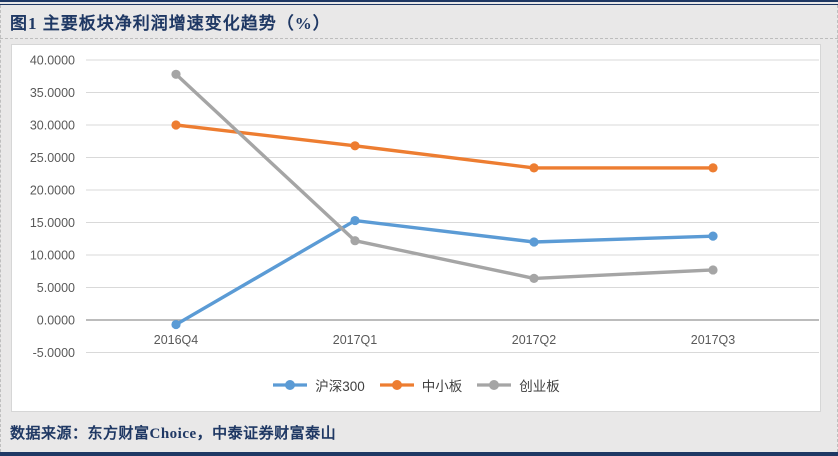 This screenshot has height=456, width=838. What do you see at coordinates (534, 340) in the screenshot?
I see `svg-text: 2017Q2` at bounding box center [534, 340].